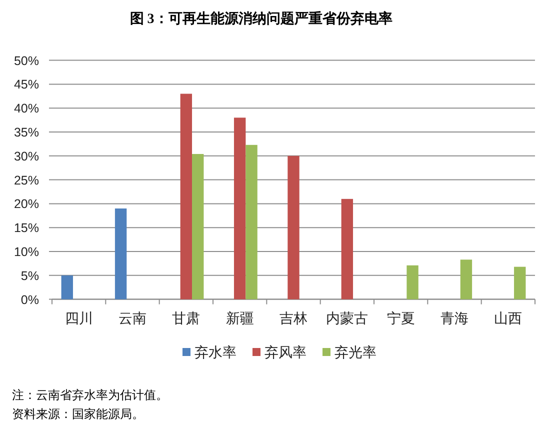 This screenshot has width=558, height=426. What do you see at coordinates (261, 18) in the screenshot?
I see `chart-title: 图 3：可再生能源消纳问题严重省份弃电率` at bounding box center [261, 18].